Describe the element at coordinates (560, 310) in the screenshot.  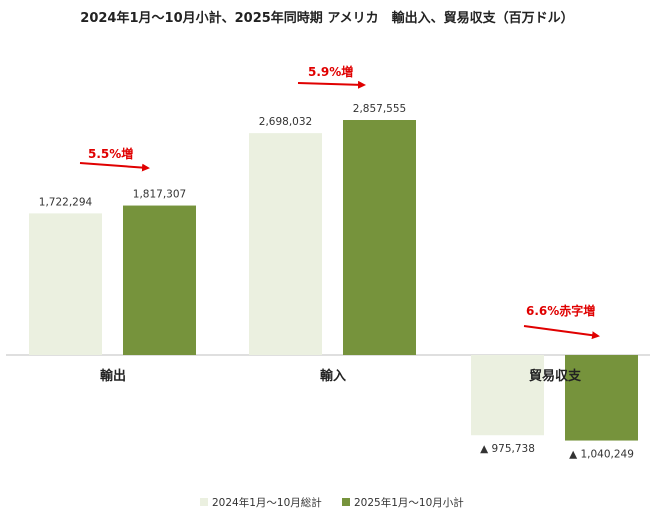
I see `annotation-trade-balance: 6.6%赤字増` at that location.